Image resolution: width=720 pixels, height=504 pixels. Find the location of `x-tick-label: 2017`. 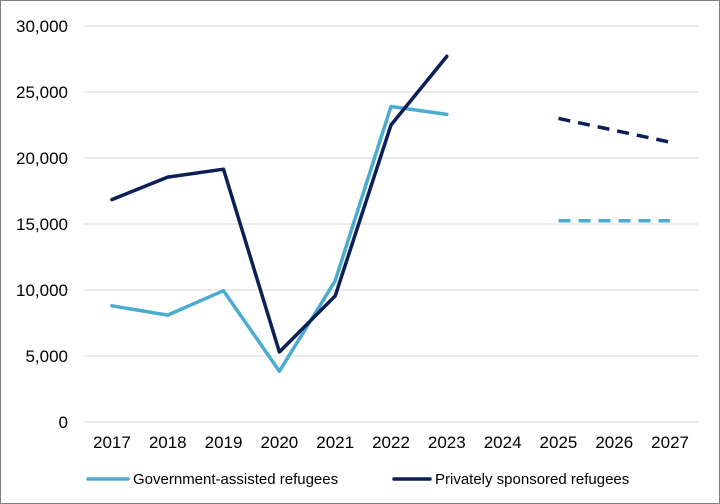

x-tick-label: 2017 is located at coordinates (112, 442).